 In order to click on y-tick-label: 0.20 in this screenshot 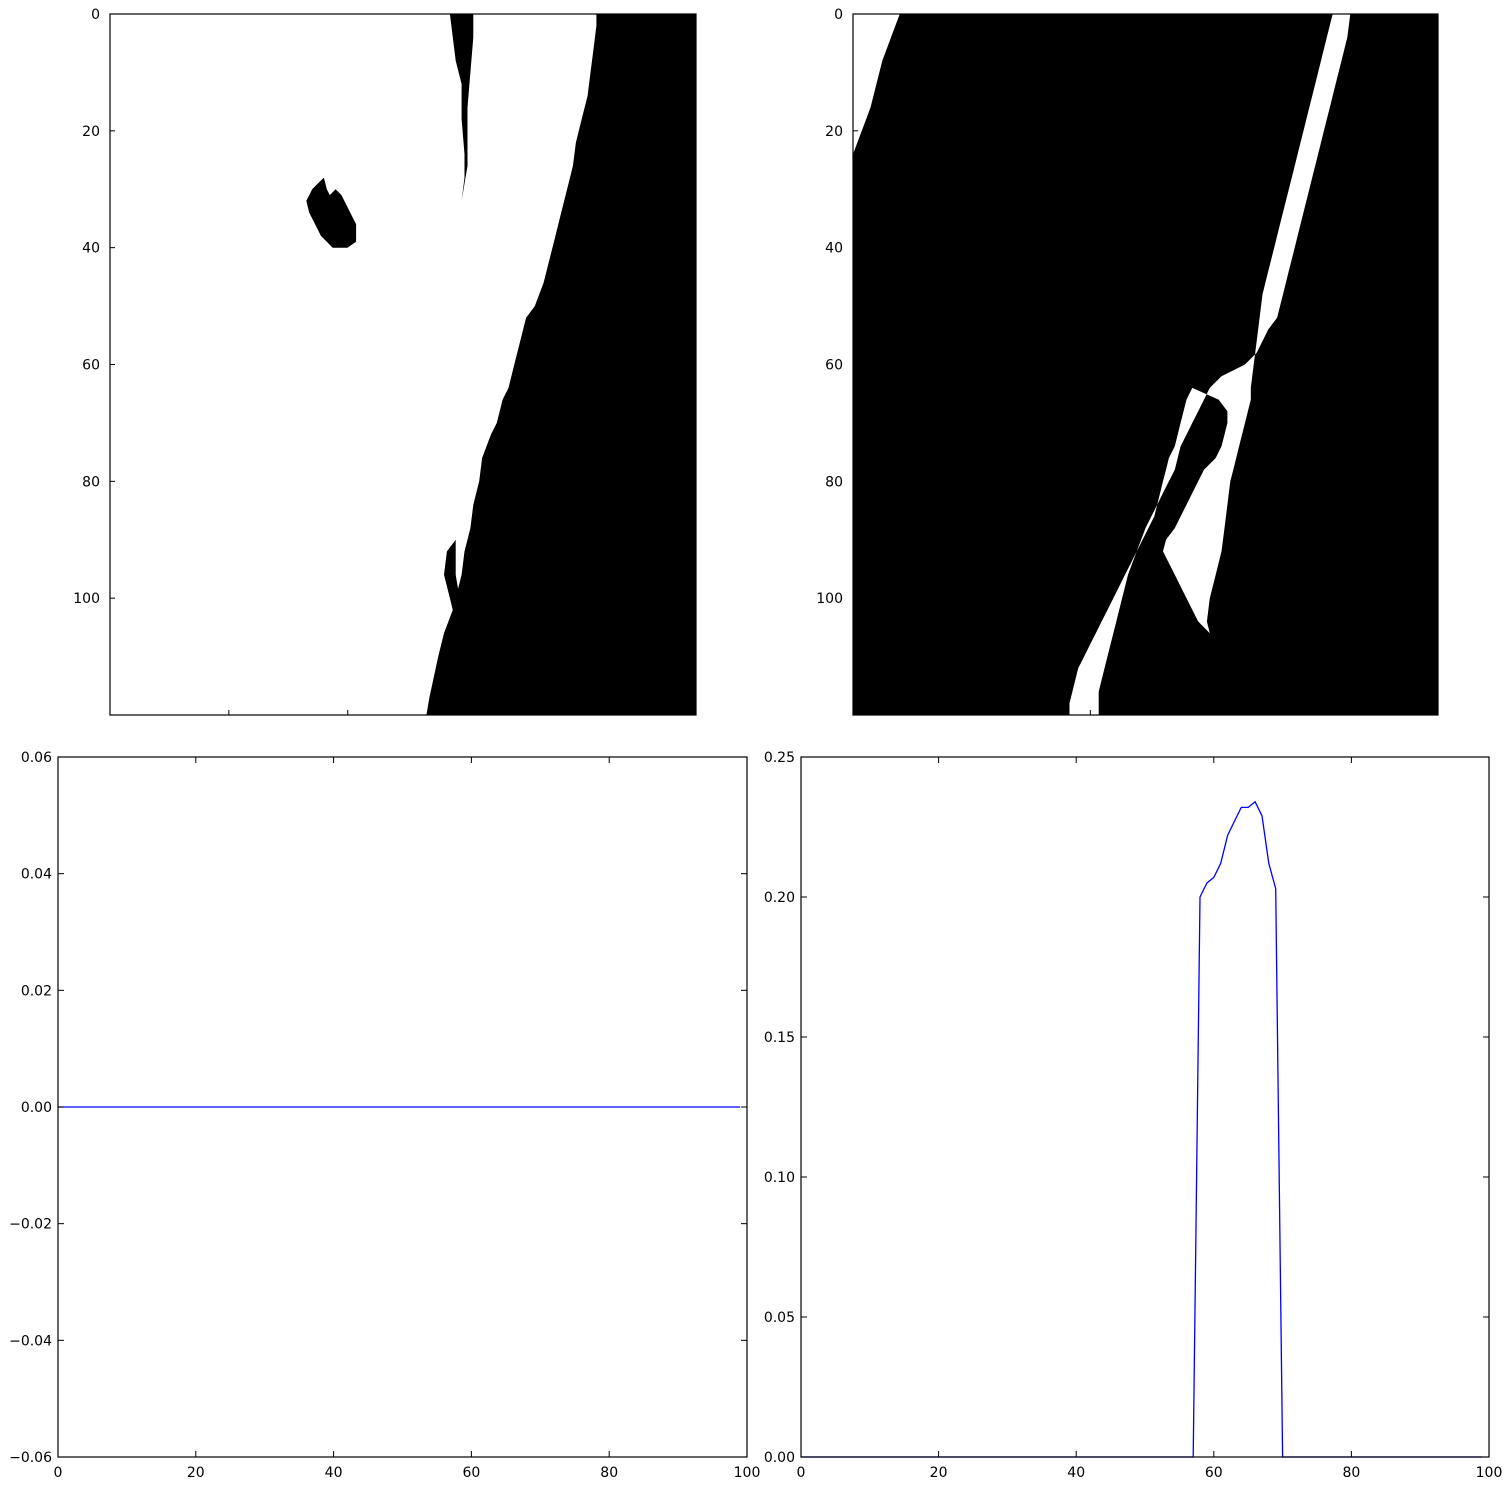, I will do `click(779, 898)`.